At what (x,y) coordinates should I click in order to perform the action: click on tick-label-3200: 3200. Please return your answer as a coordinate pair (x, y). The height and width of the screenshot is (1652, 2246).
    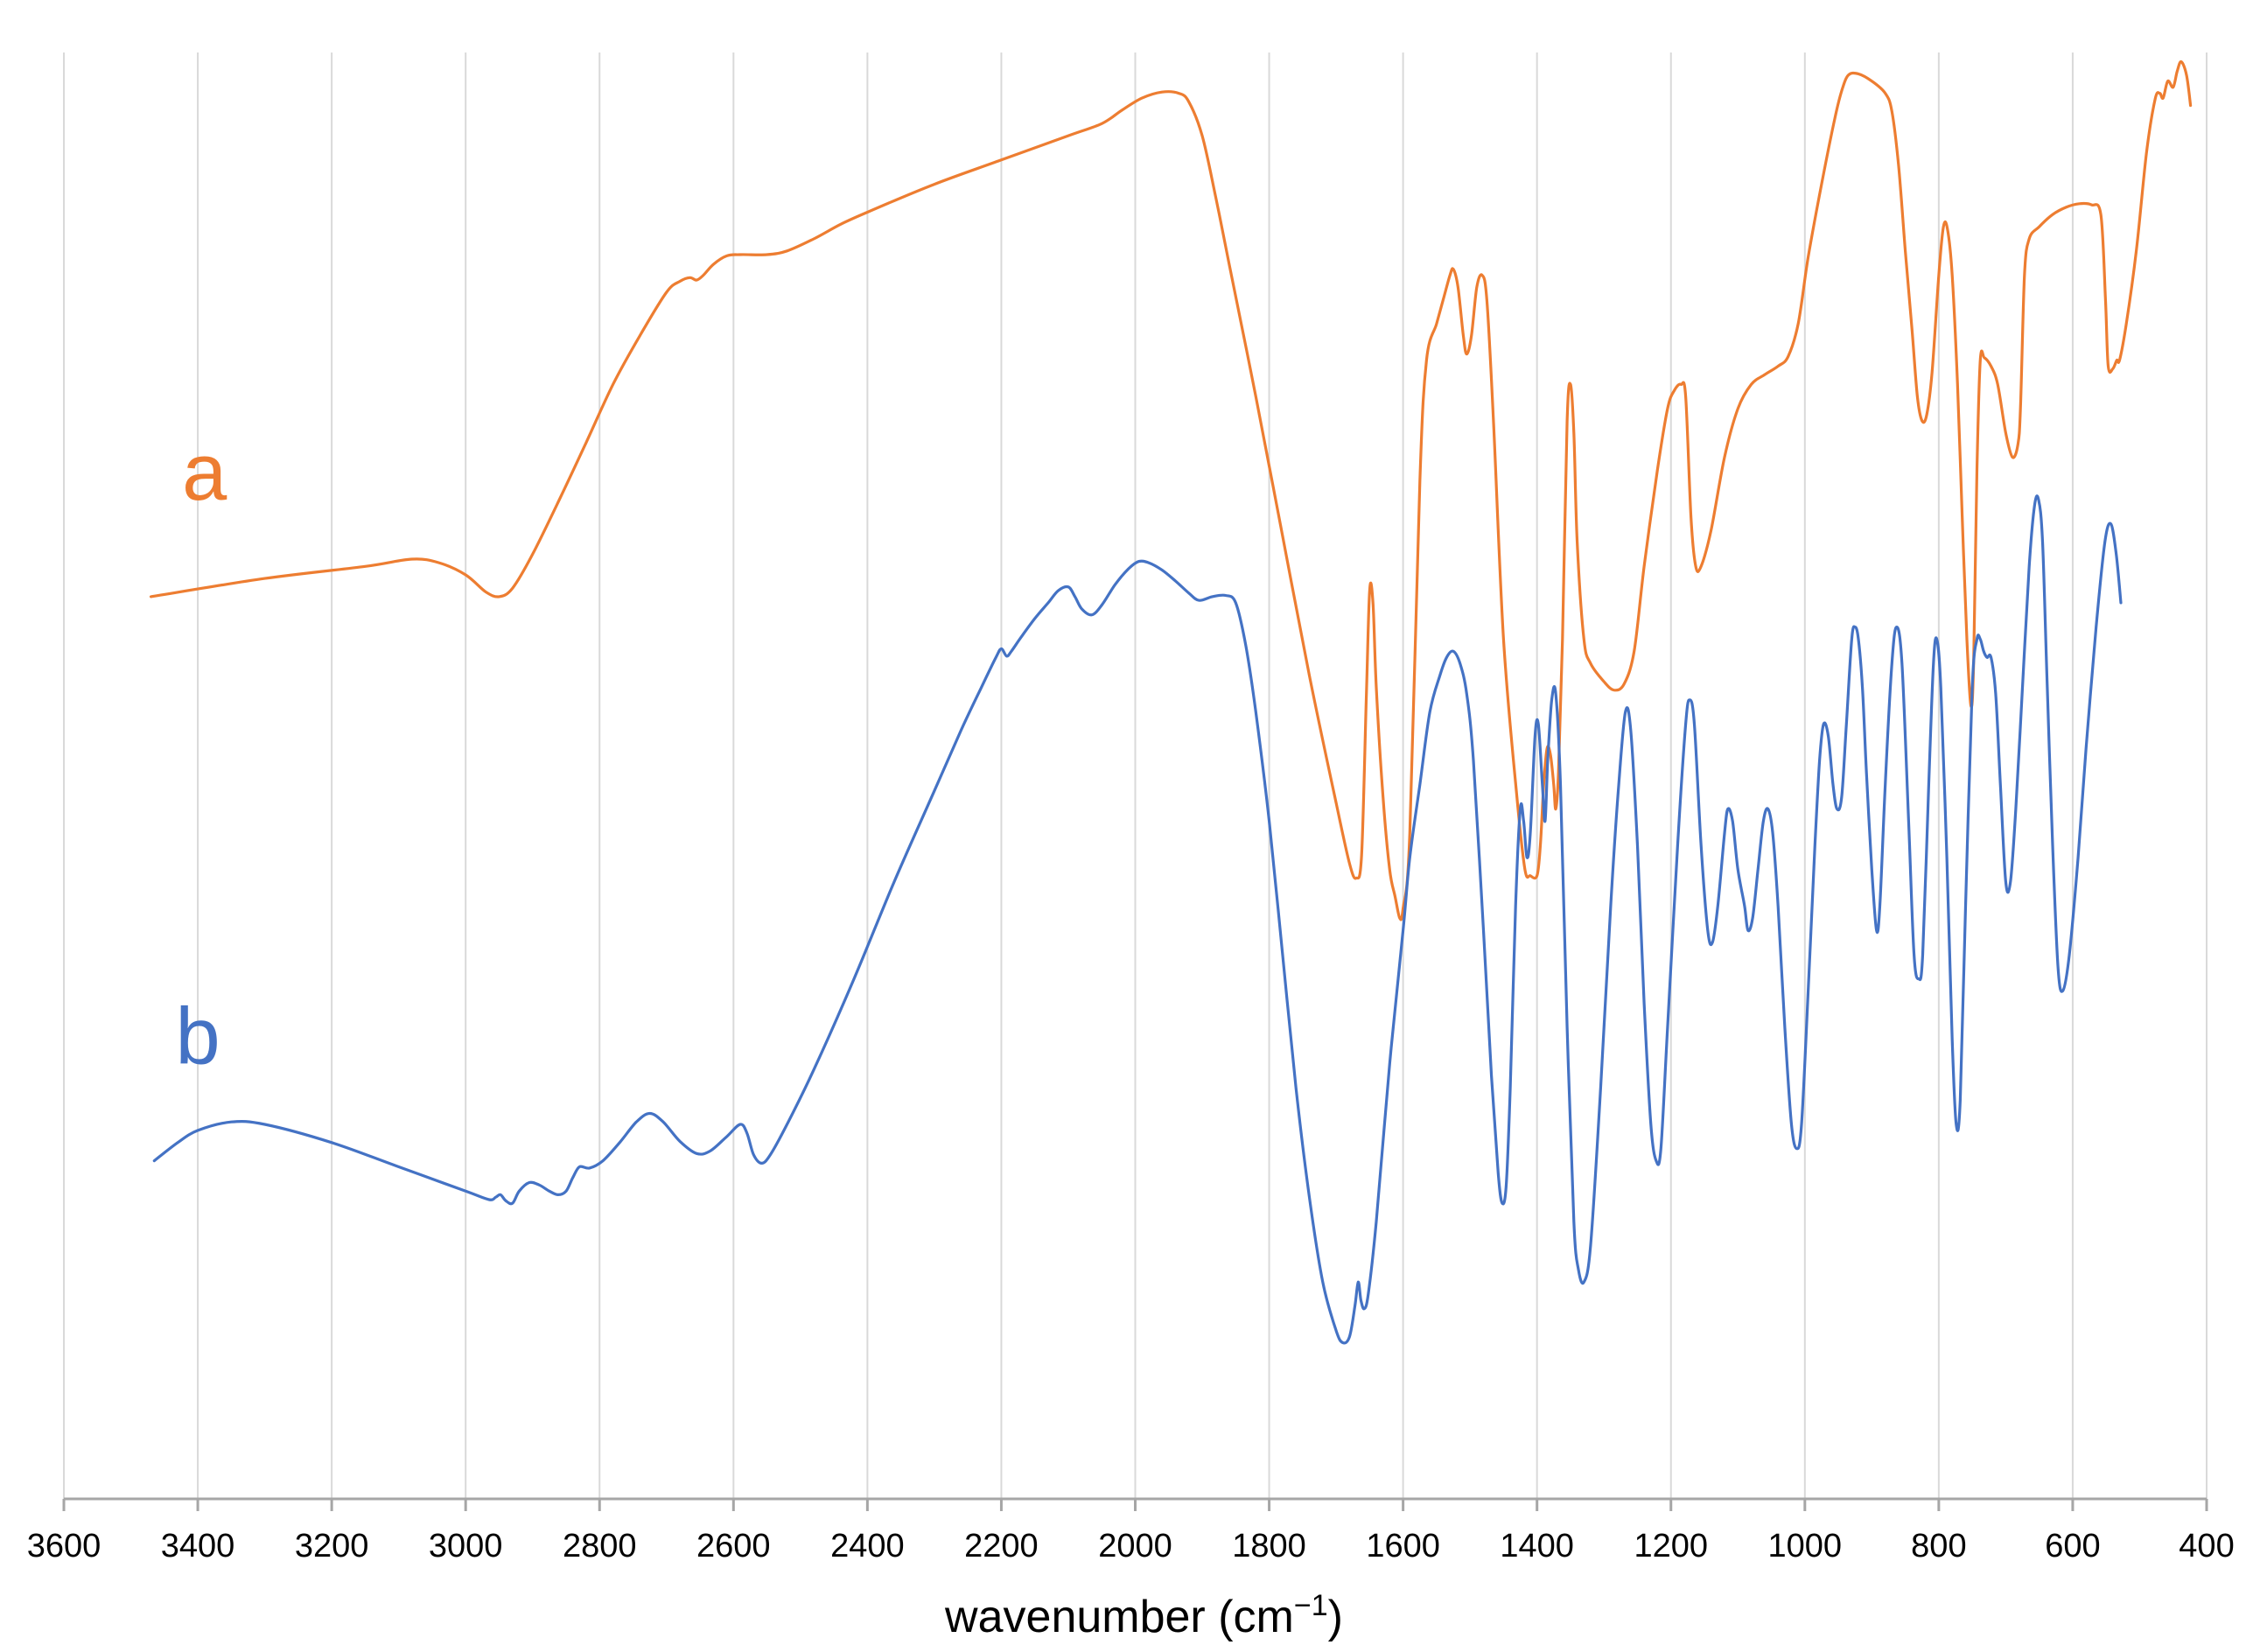
    Looking at the image, I should click on (332, 1546).